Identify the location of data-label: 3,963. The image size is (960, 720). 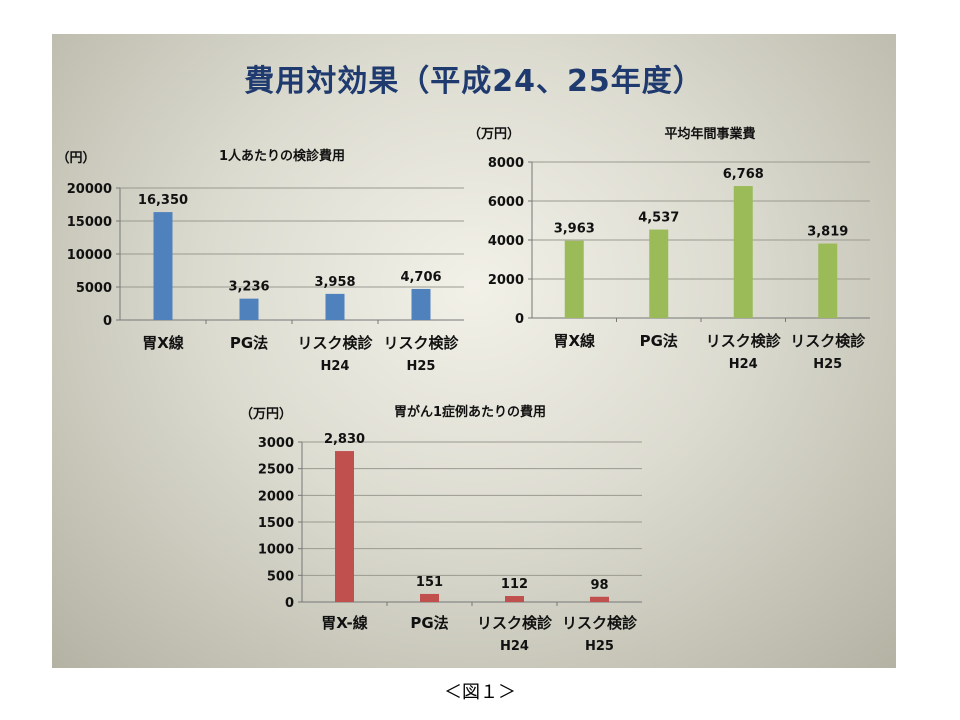
(574, 229).